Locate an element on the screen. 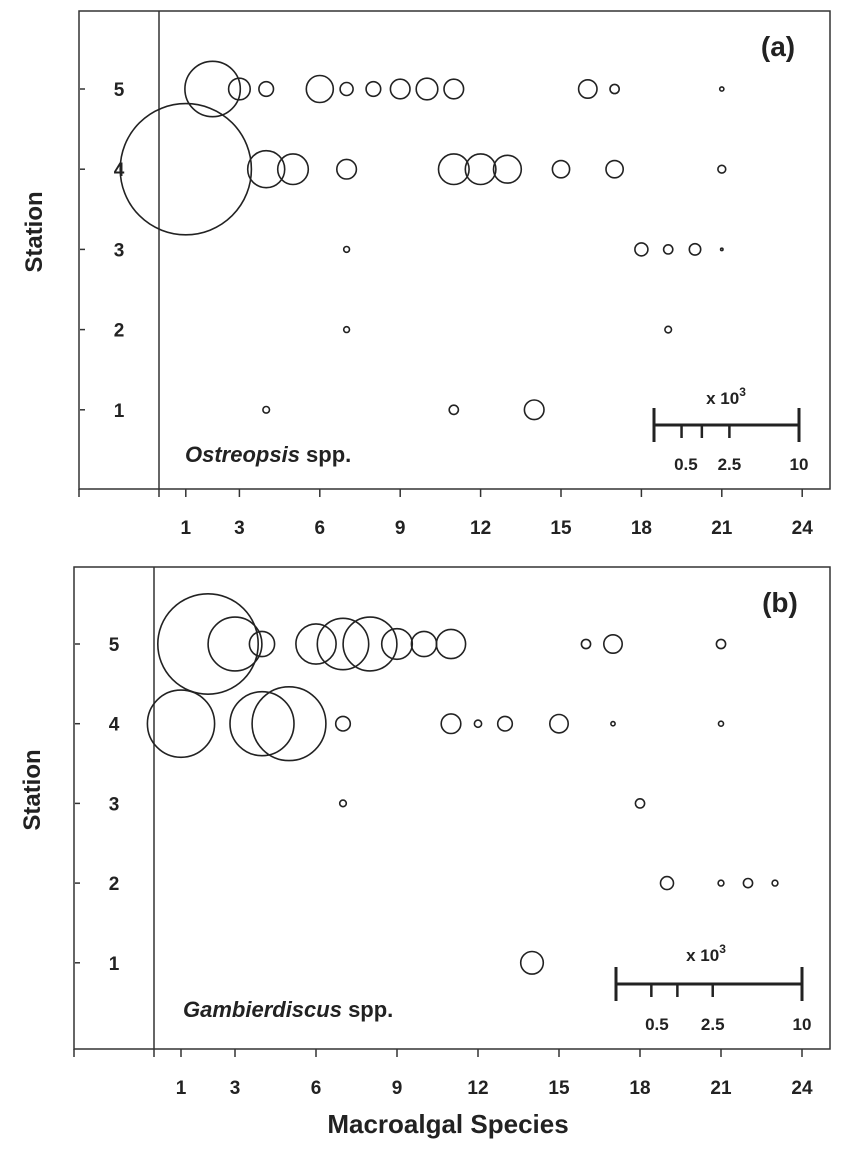 The width and height of the screenshot is (843, 1149). panel-b-bubble-sp21-st2 is located at coordinates (721, 883).